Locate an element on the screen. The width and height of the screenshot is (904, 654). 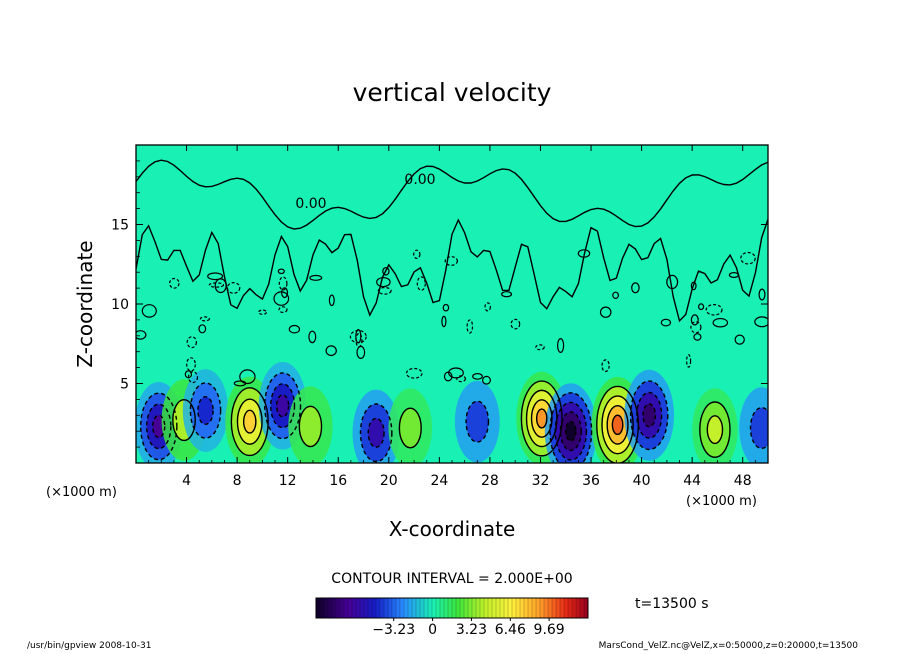
x-unit-left: (×1000 m) is located at coordinates (81, 492).